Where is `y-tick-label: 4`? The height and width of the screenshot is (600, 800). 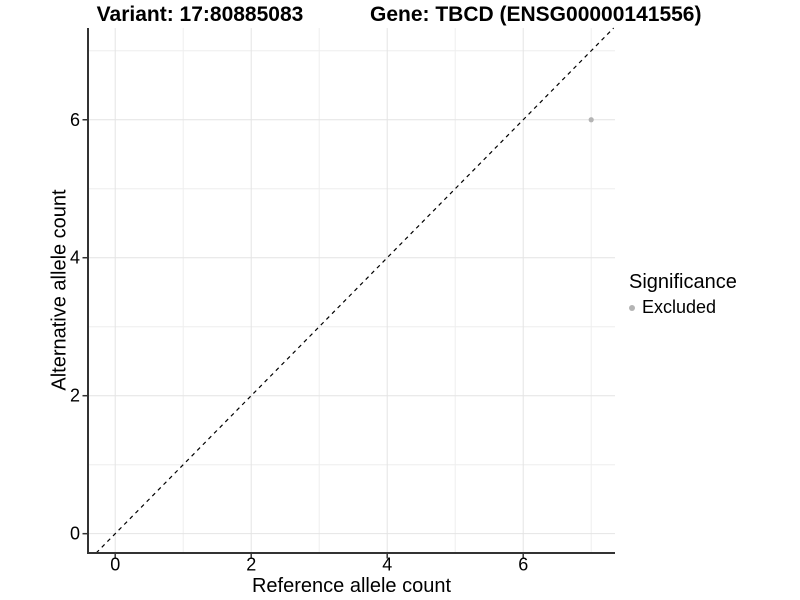
y-tick-label: 4 is located at coordinates (75, 258).